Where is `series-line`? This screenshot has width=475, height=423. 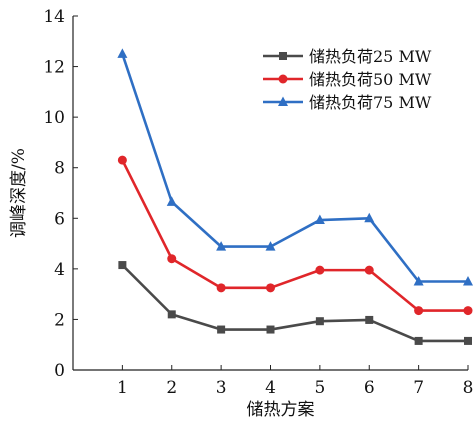 series-line is located at coordinates (294, 303).